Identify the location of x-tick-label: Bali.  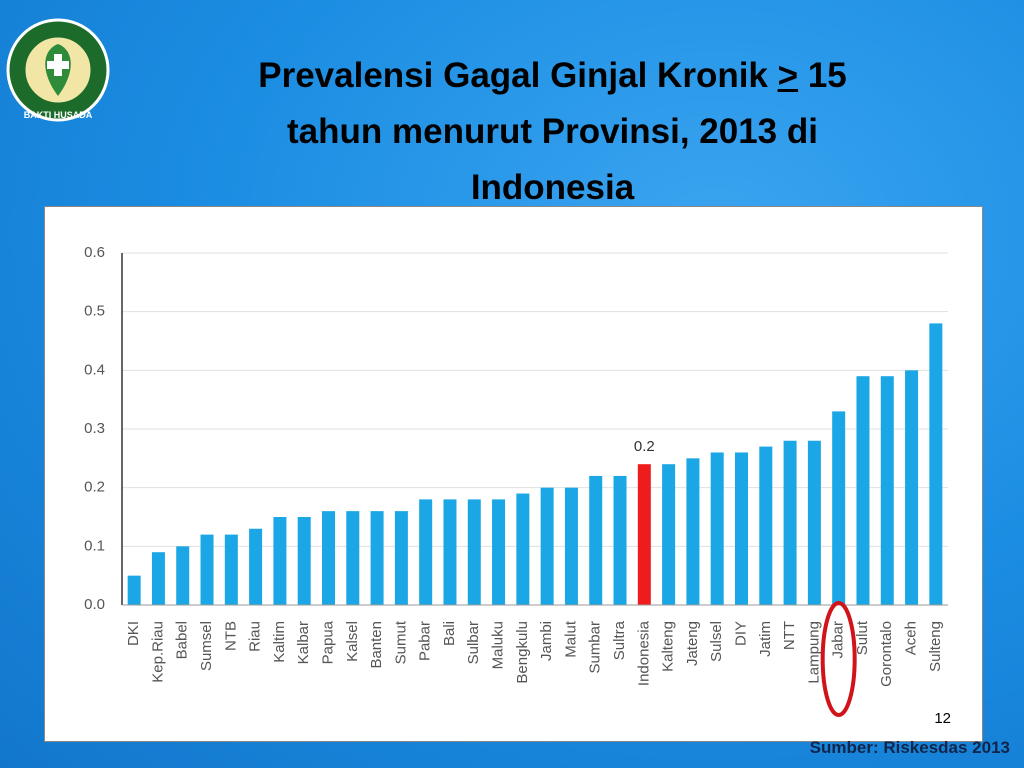
(449, 633).